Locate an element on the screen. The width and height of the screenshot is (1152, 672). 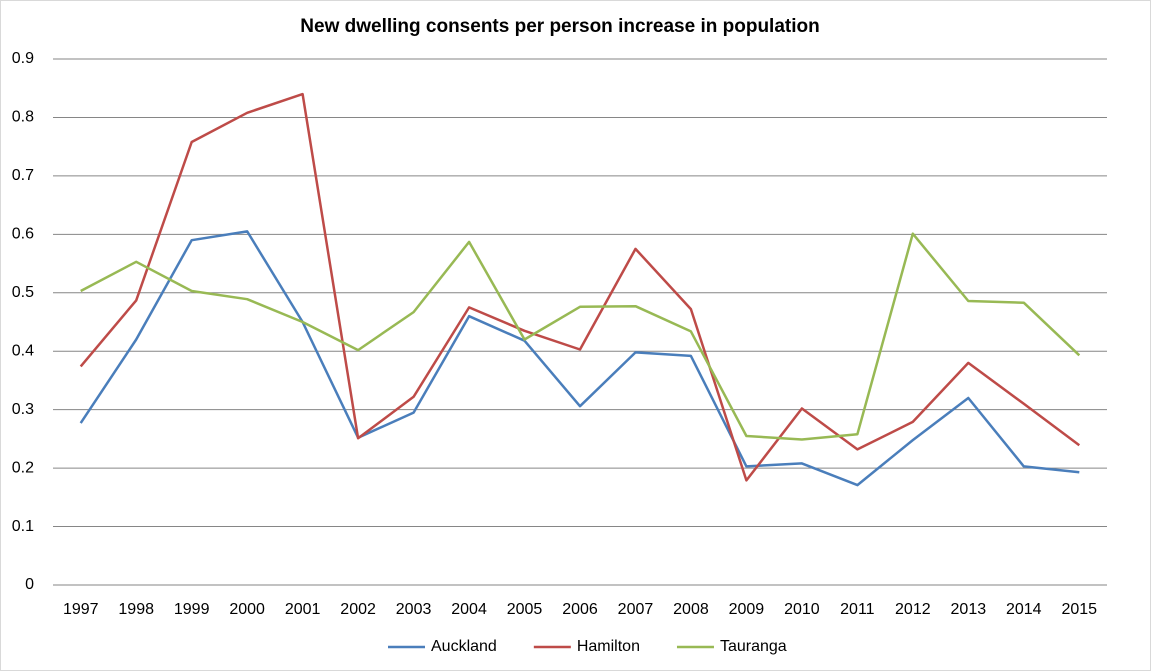
y-tick-label: 0.8 is located at coordinates (23, 117).